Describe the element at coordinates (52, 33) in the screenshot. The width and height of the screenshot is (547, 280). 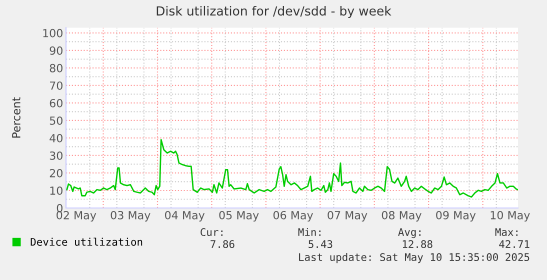
I see `y-tick-label: 100` at that location.